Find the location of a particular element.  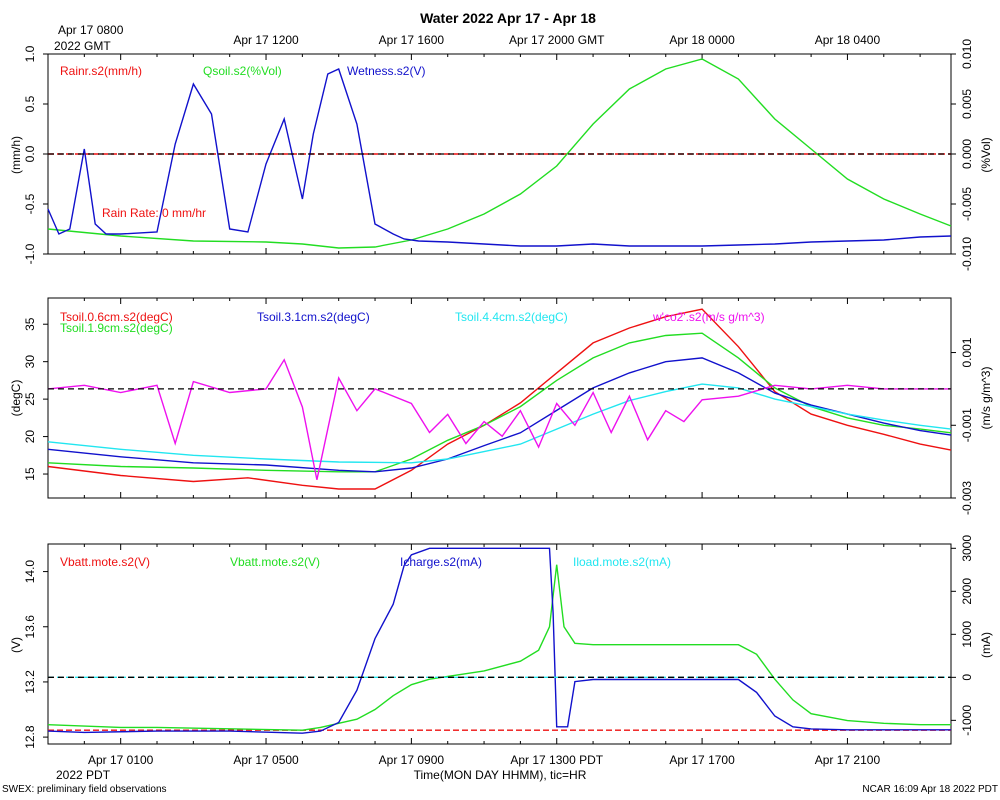

y-left-tick-label: 13.6 is located at coordinates (30, 627).